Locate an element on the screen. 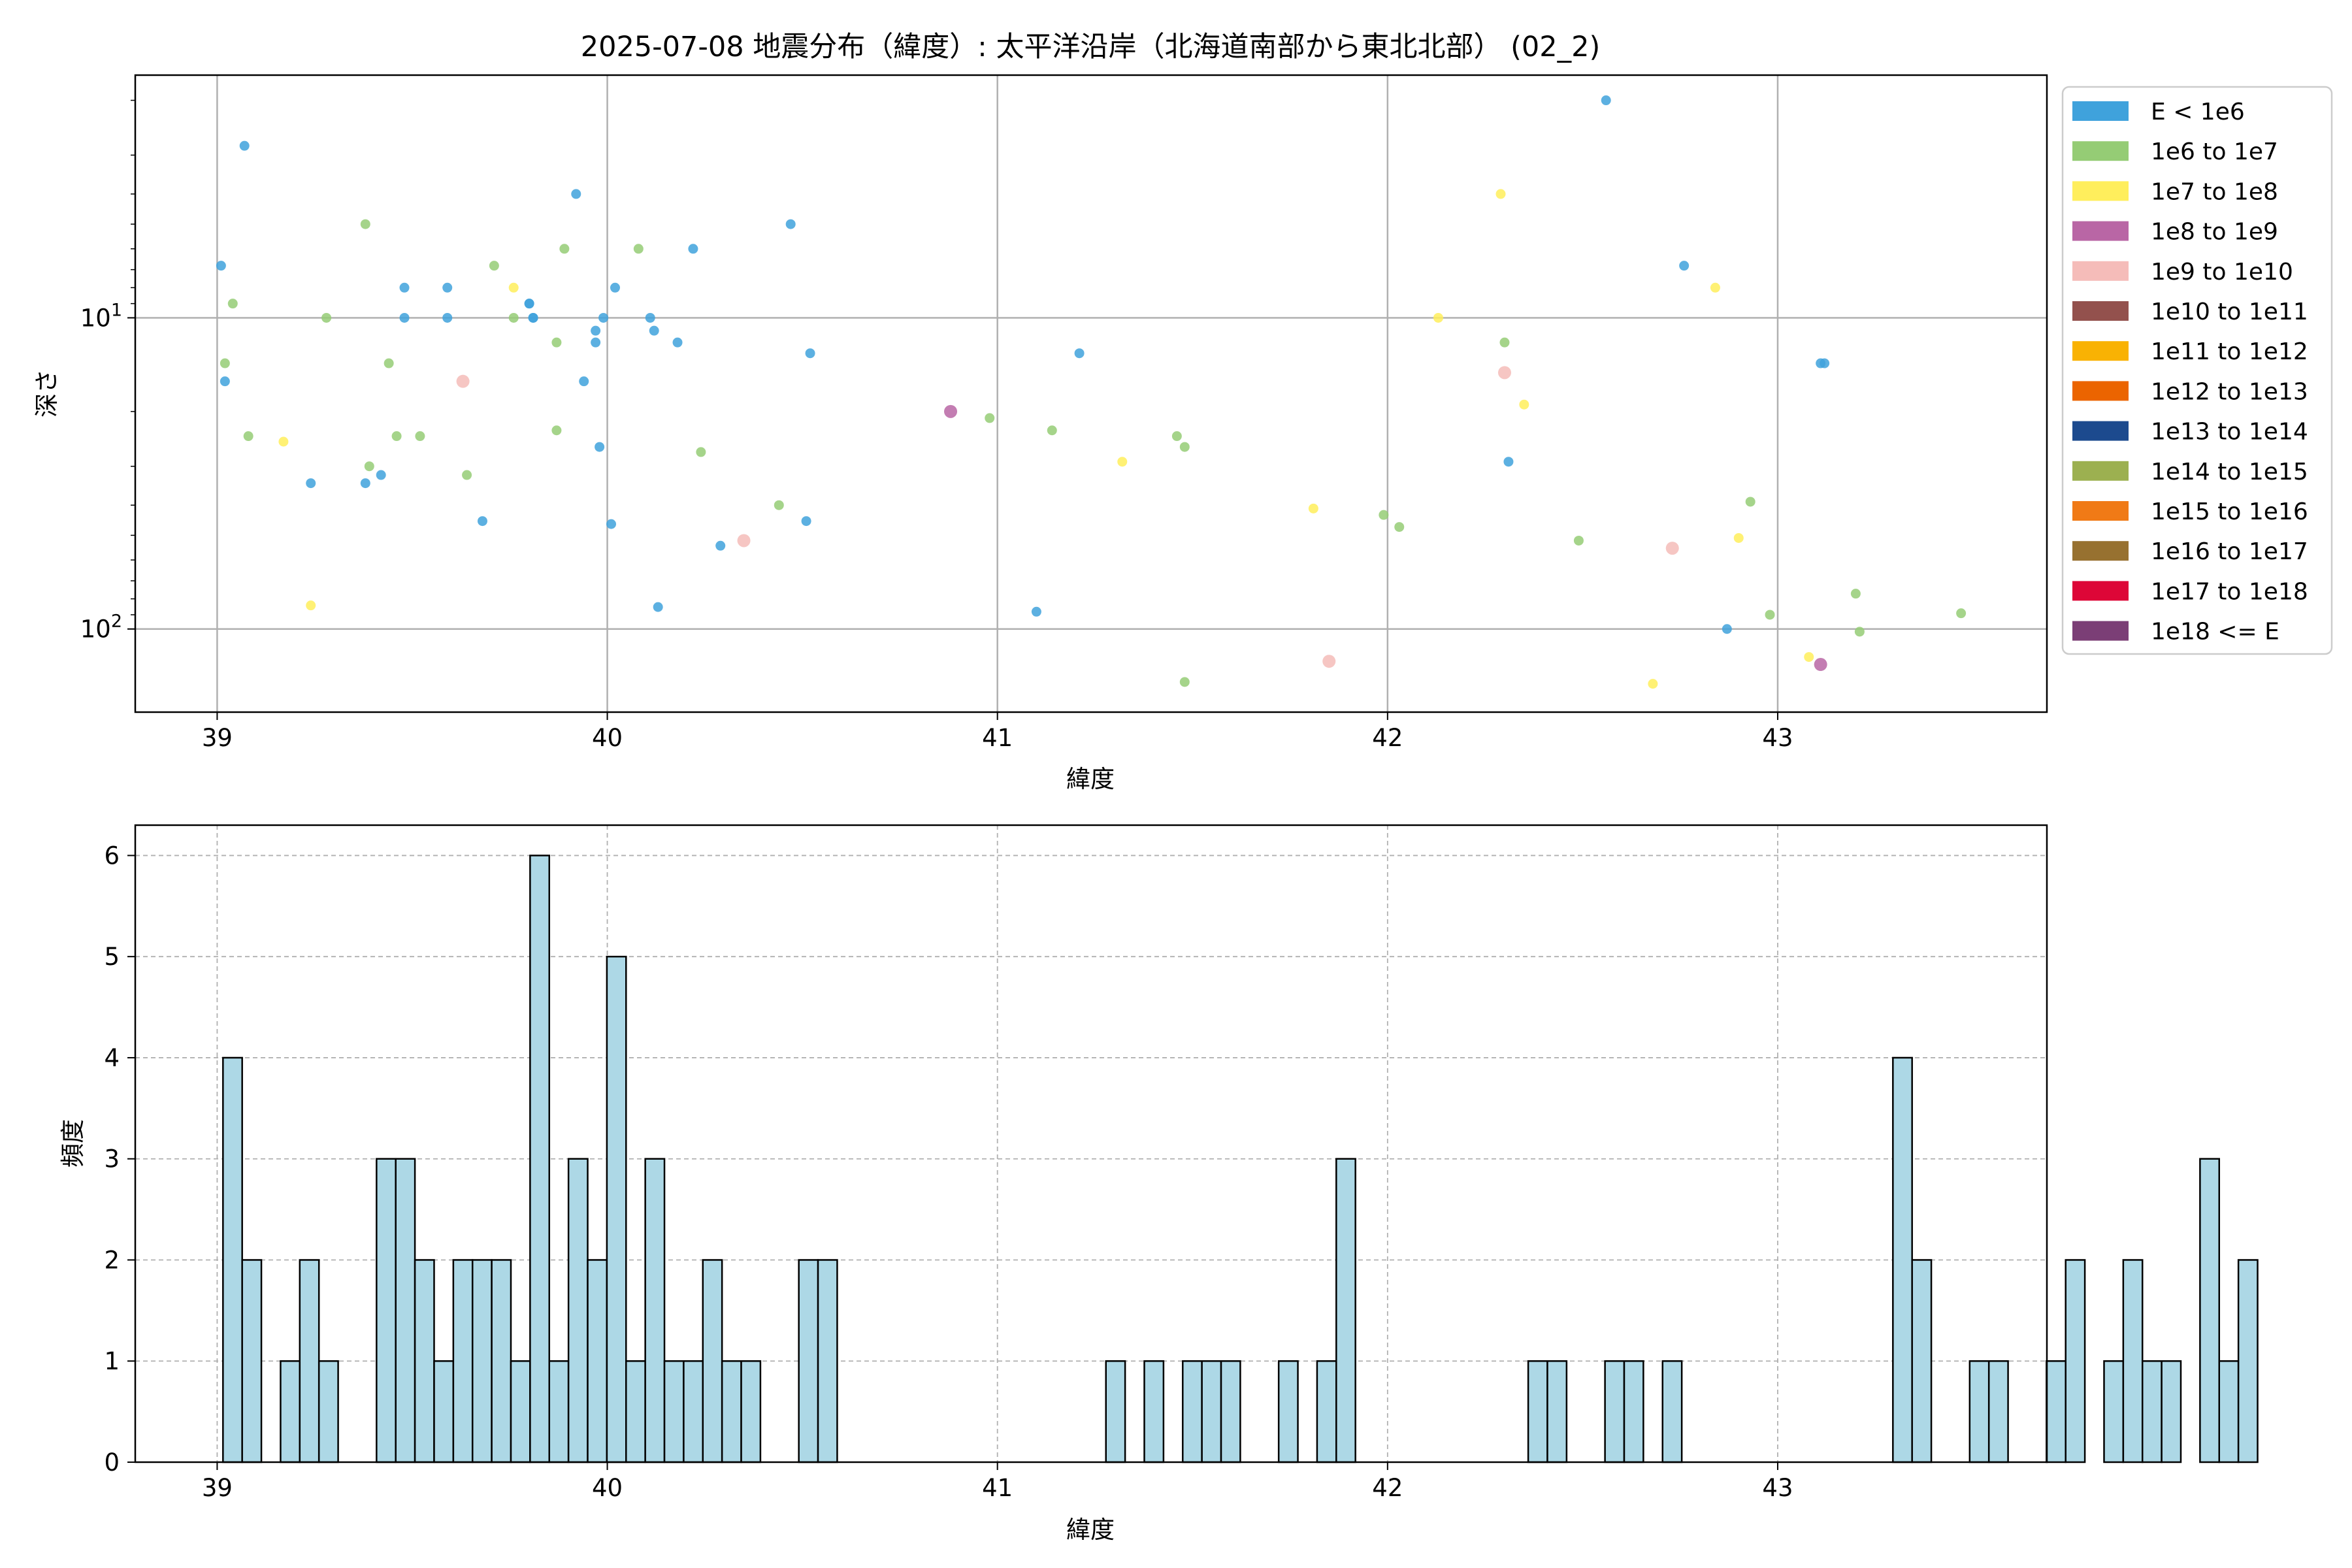 This screenshot has height=1568, width=2352. scatter-y-tick-label: 101 is located at coordinates (101, 316).